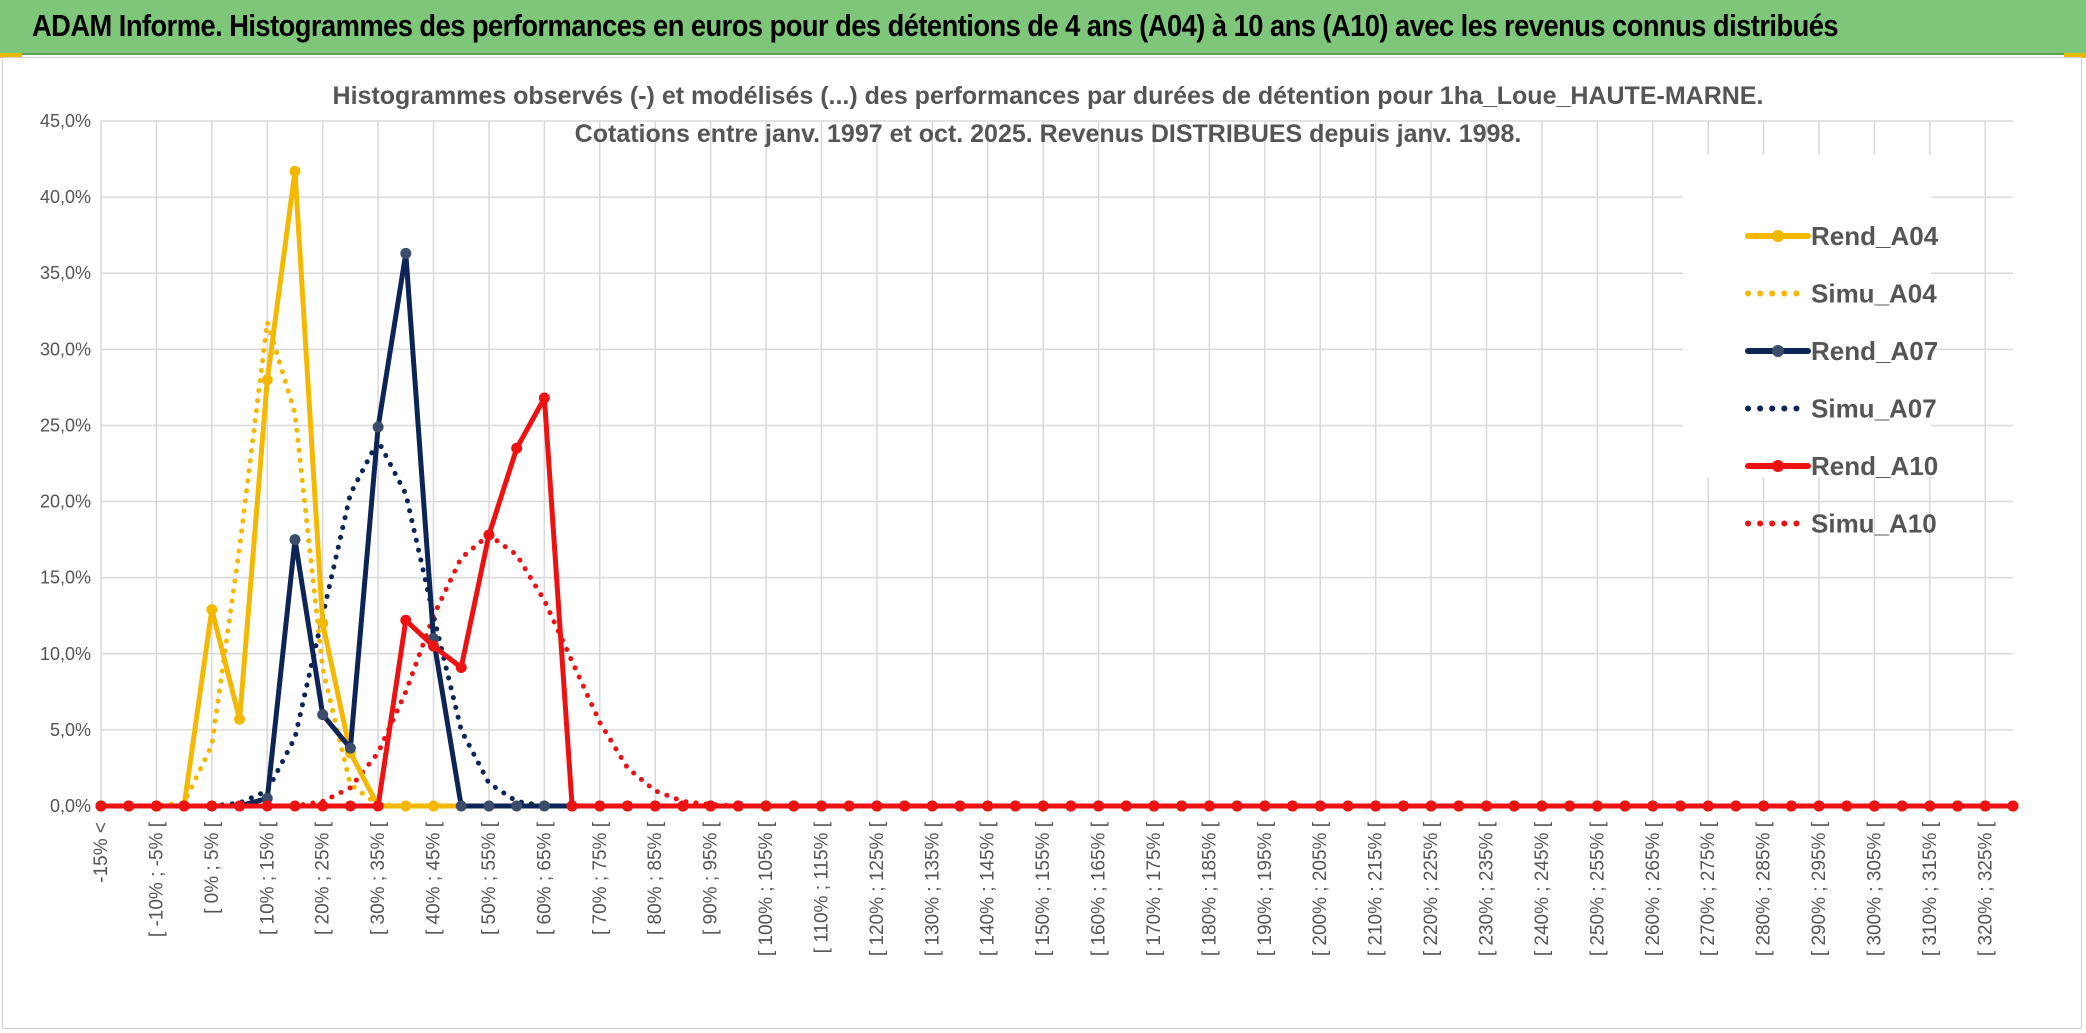  Describe the element at coordinates (267, 878) in the screenshot. I see `x-tick-label: [ 10% ; 15% [` at that location.